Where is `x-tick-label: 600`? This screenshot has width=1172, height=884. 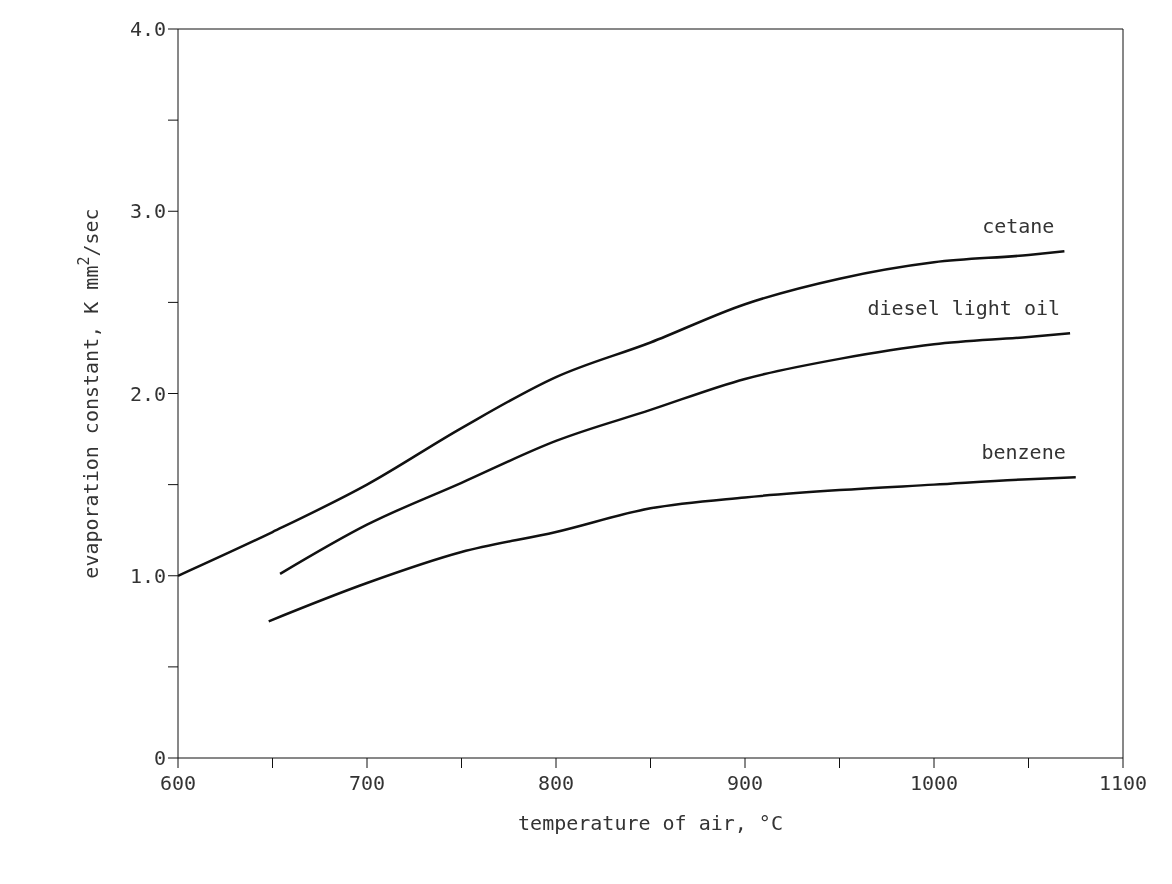 x-tick-label: 600 is located at coordinates (178, 783).